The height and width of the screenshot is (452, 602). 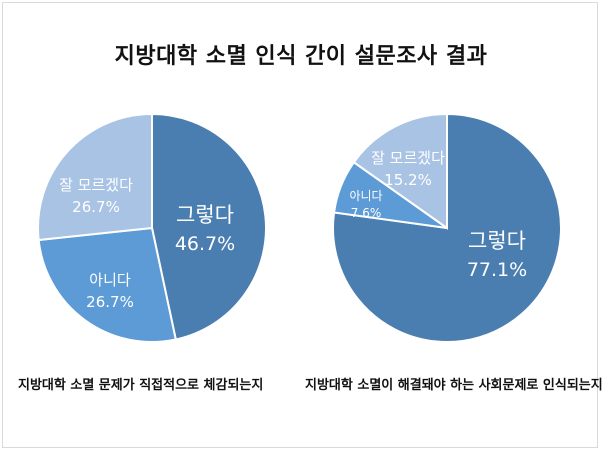 What do you see at coordinates (110, 280) in the screenshot?
I see `pie1-label-no: 아니다` at bounding box center [110, 280].